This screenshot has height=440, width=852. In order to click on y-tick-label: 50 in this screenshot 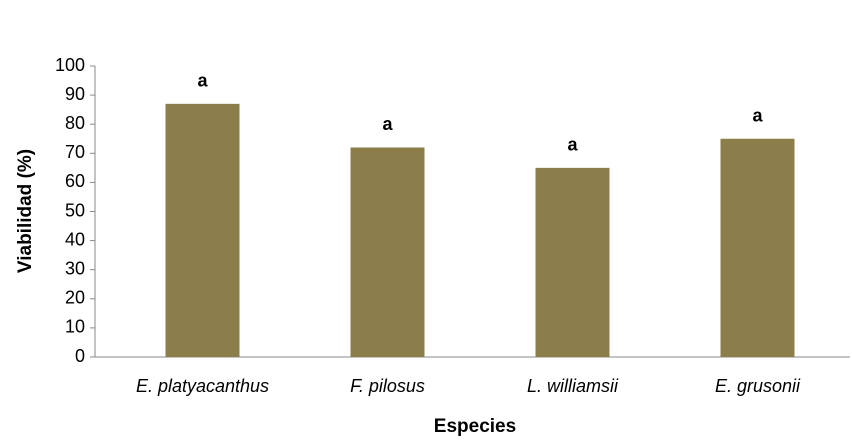, I will do `click(75, 210)`.